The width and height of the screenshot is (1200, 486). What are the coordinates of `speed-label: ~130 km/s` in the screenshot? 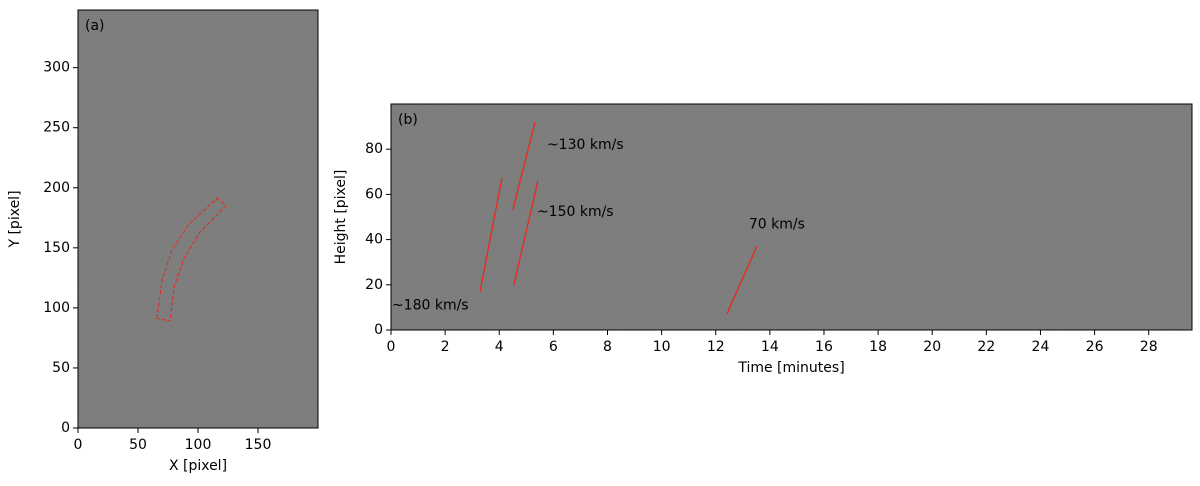 It's located at (585, 145).